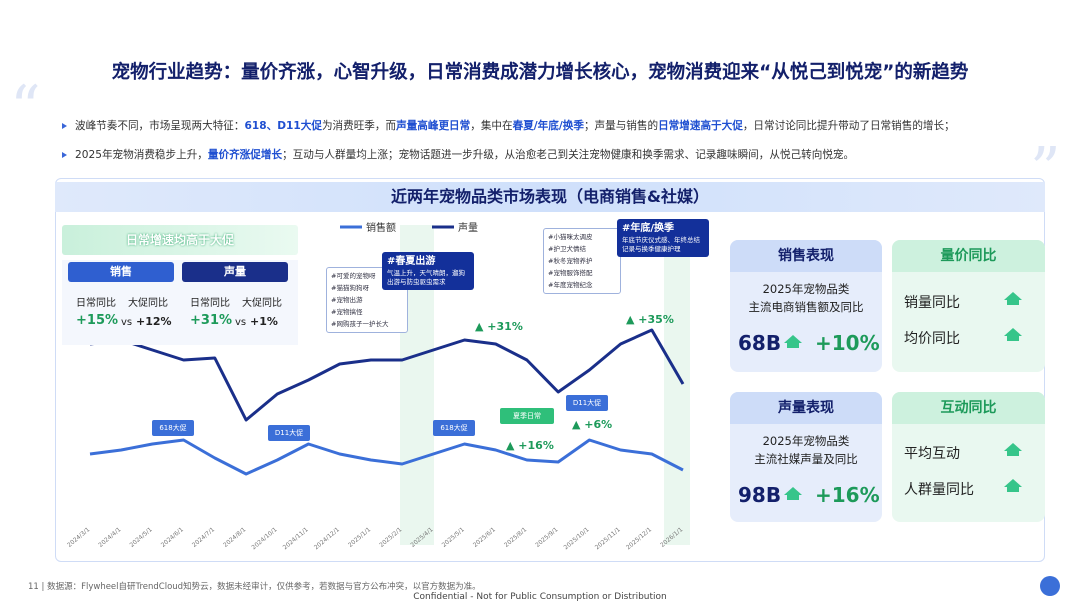 This screenshot has width=1080, height=608. What do you see at coordinates (283, 126) in the screenshot?
I see `highlight-text: 618、D11大促` at bounding box center [283, 126].